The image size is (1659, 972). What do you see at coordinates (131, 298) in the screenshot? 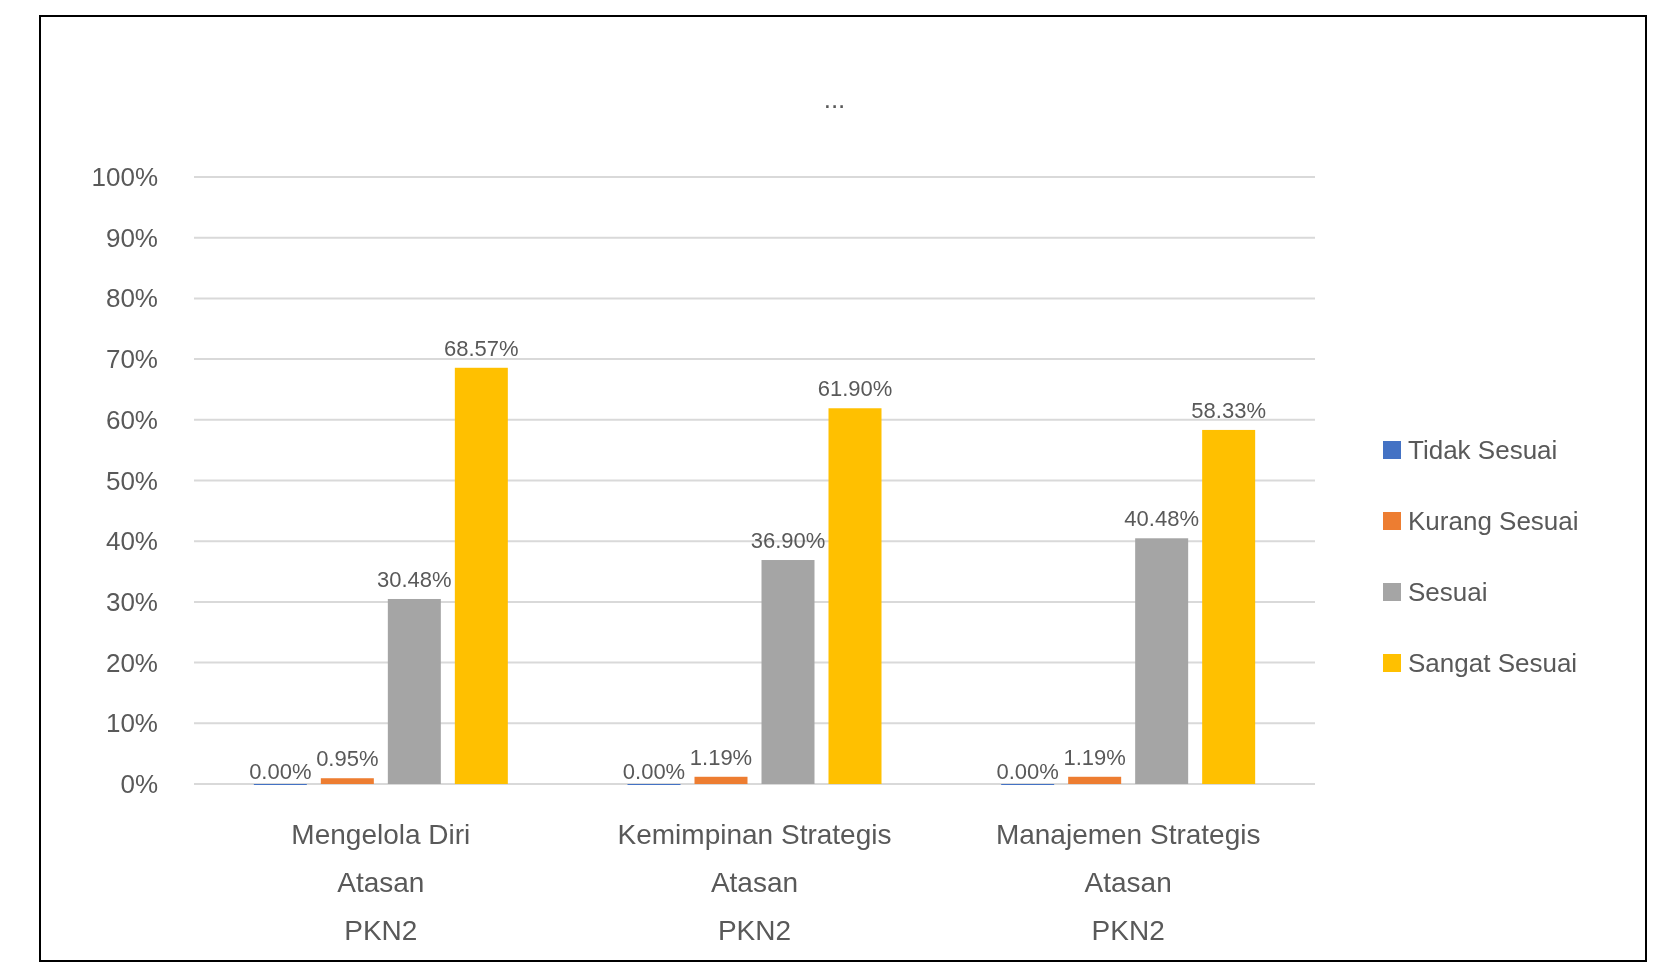
I see `y-tick-label: 80%` at bounding box center [131, 298].